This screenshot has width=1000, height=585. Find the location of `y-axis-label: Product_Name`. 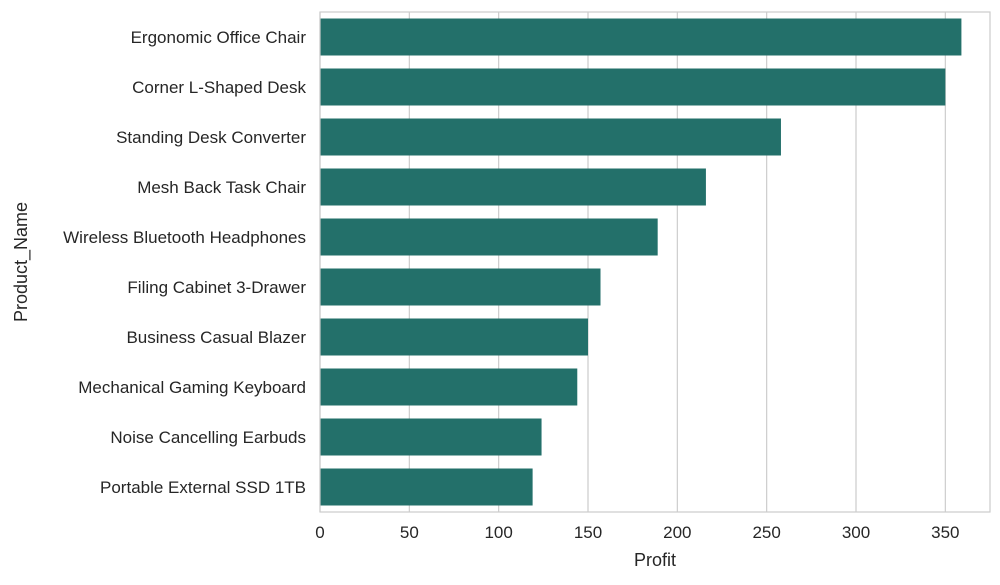

y-axis-label: Product_Name is located at coordinates (21, 262).